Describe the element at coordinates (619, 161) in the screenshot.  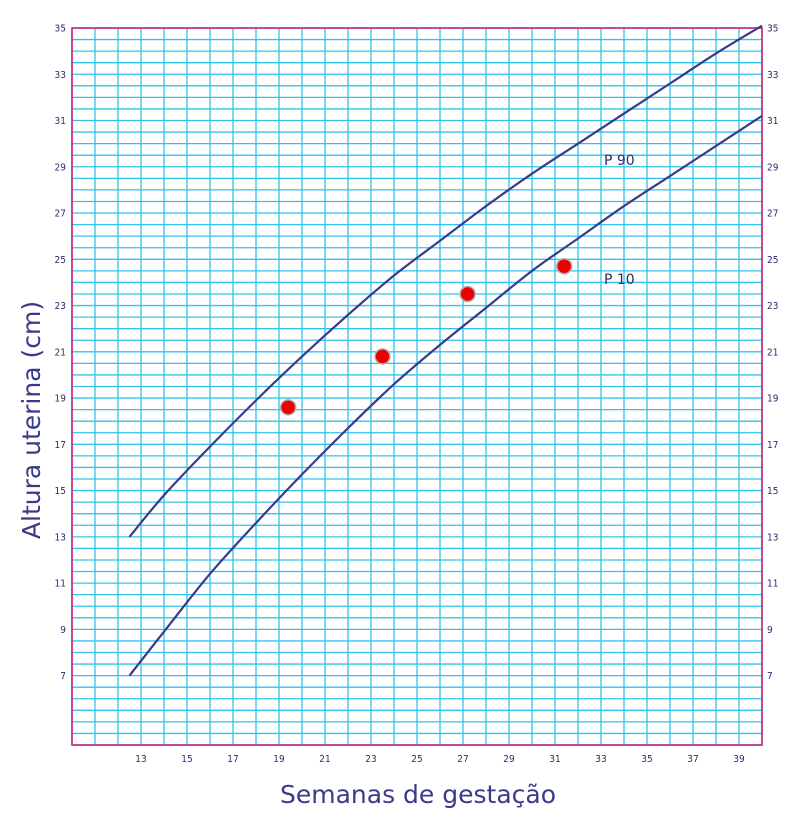
I see `curve-label-p90: P 90` at that location.